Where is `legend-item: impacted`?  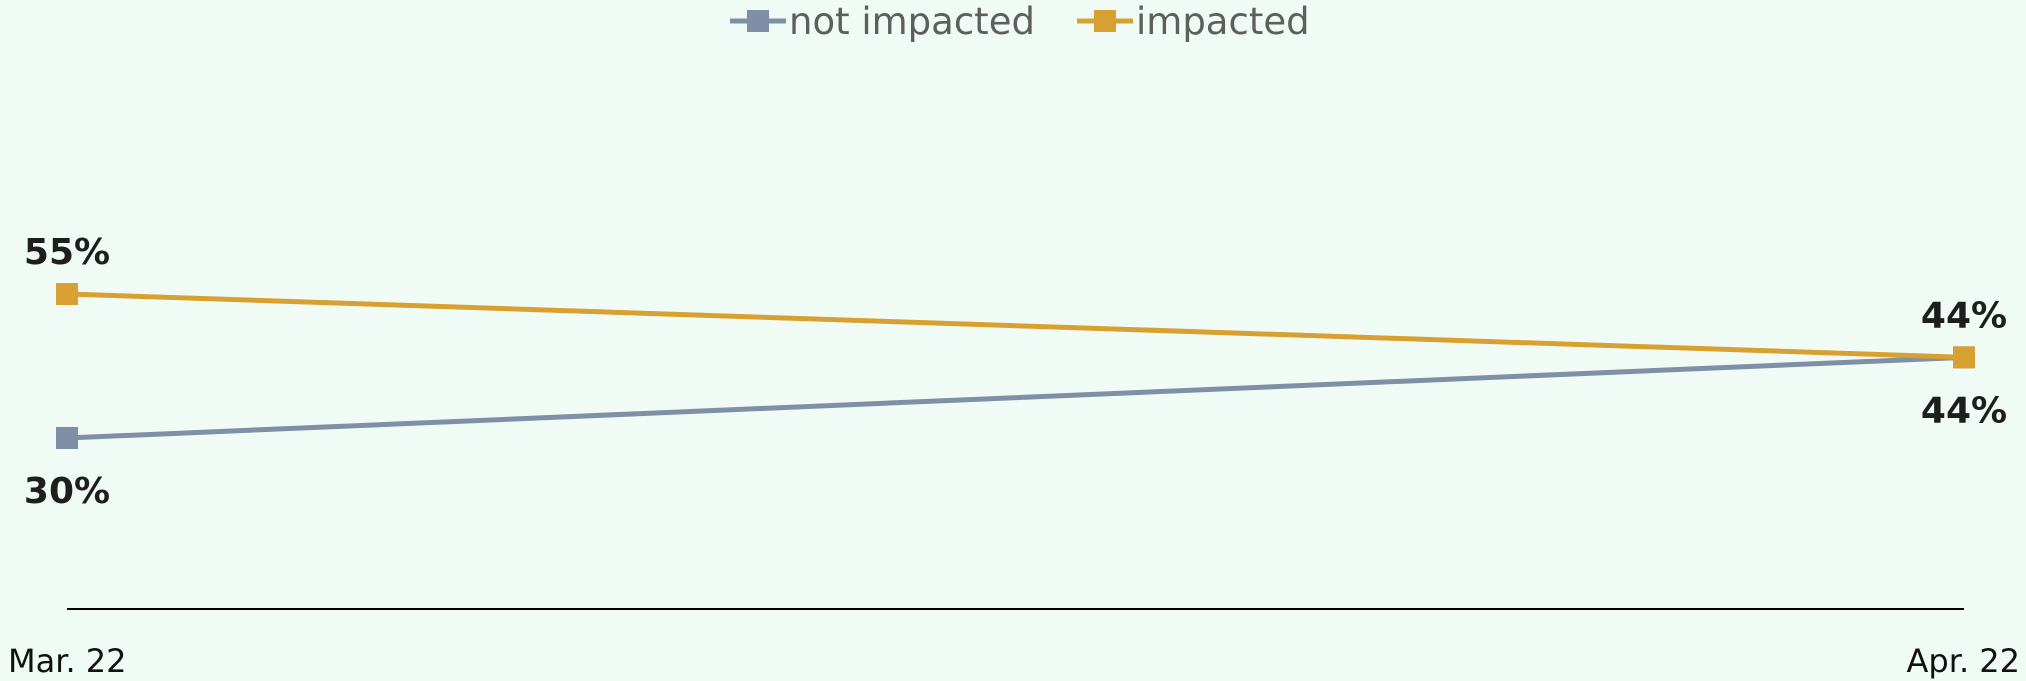 legend-item: impacted is located at coordinates (1193, 21).